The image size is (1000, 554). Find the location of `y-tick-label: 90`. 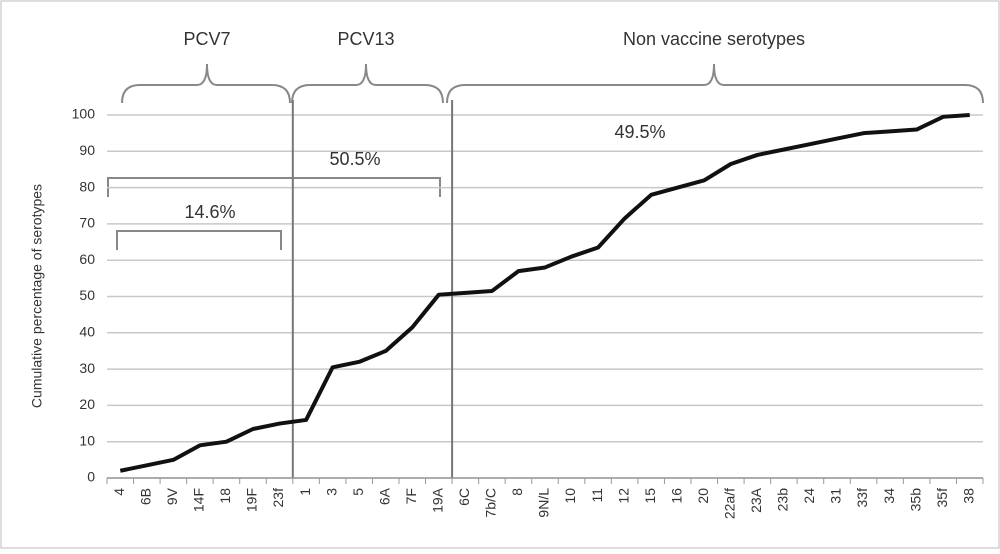

y-tick-label: 90 is located at coordinates (87, 150).